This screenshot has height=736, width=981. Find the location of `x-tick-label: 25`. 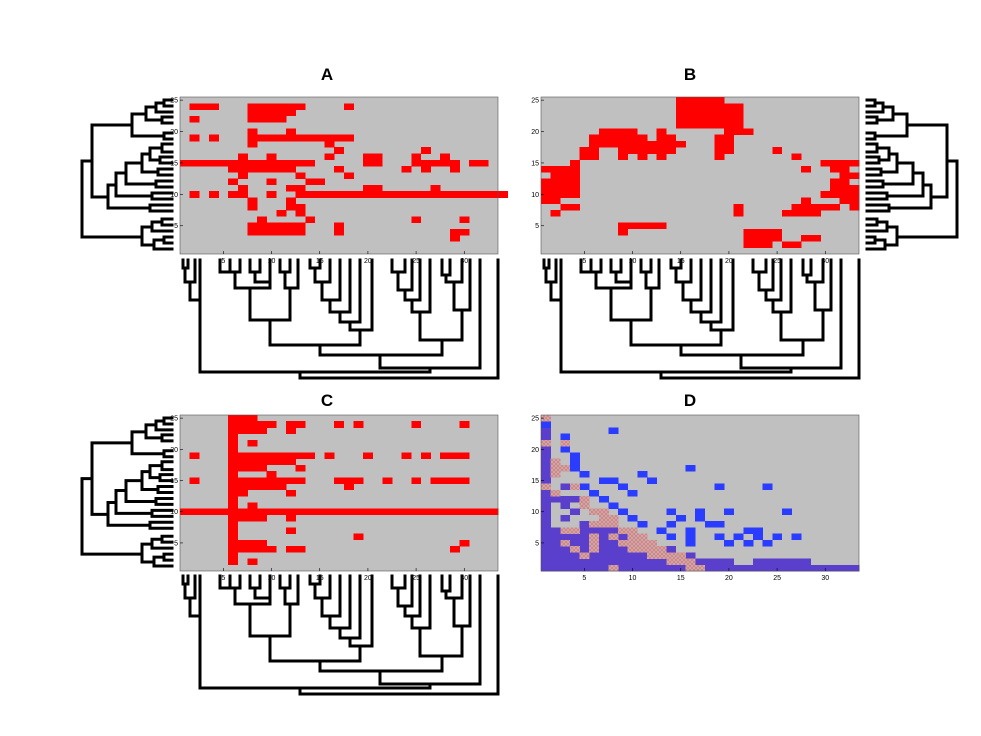

x-tick-label: 25 is located at coordinates (416, 261).